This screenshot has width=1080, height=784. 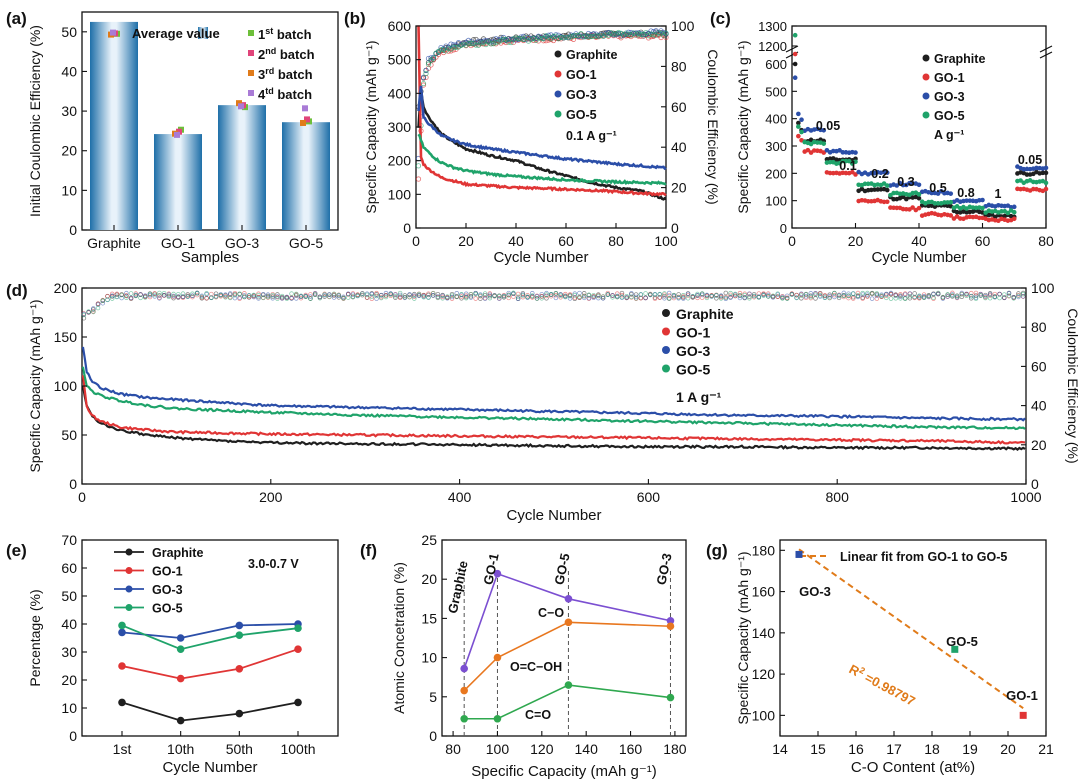 I want to click on series-label-c_eq_o: C=O, so click(x=538, y=715).